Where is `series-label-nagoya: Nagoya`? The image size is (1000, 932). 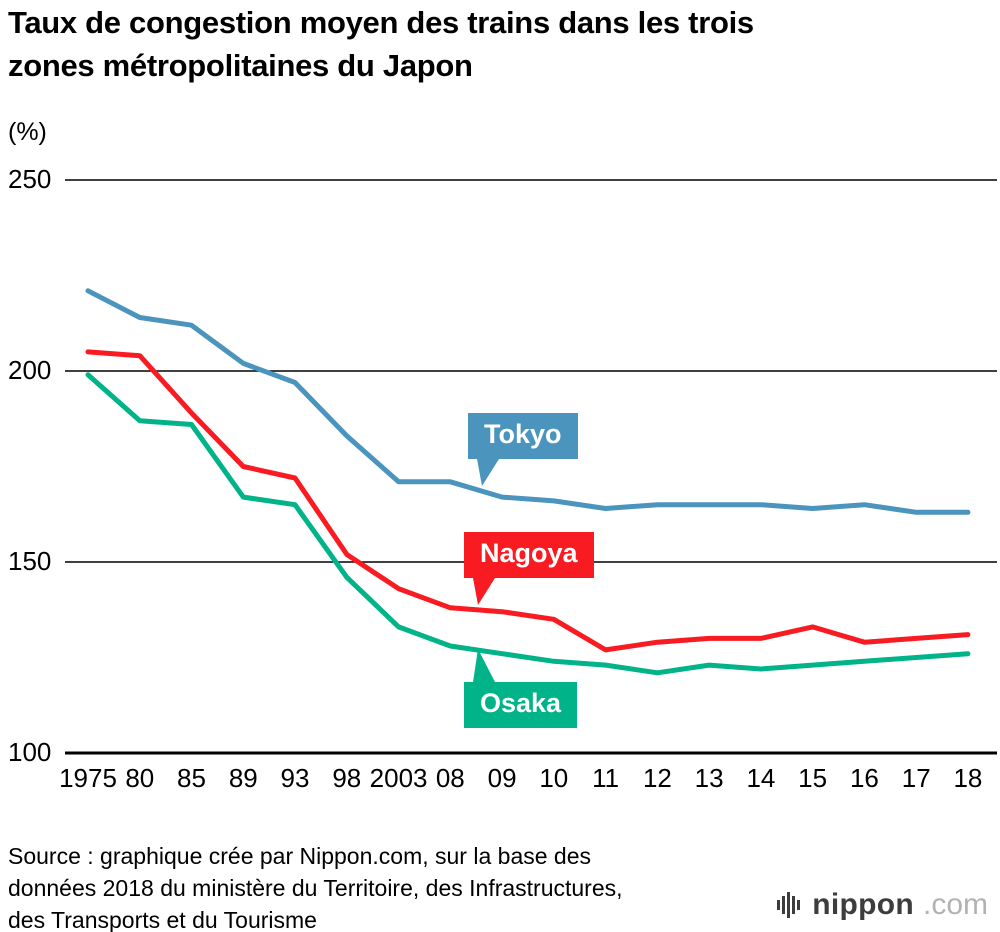 series-label-nagoya: Nagoya is located at coordinates (529, 568).